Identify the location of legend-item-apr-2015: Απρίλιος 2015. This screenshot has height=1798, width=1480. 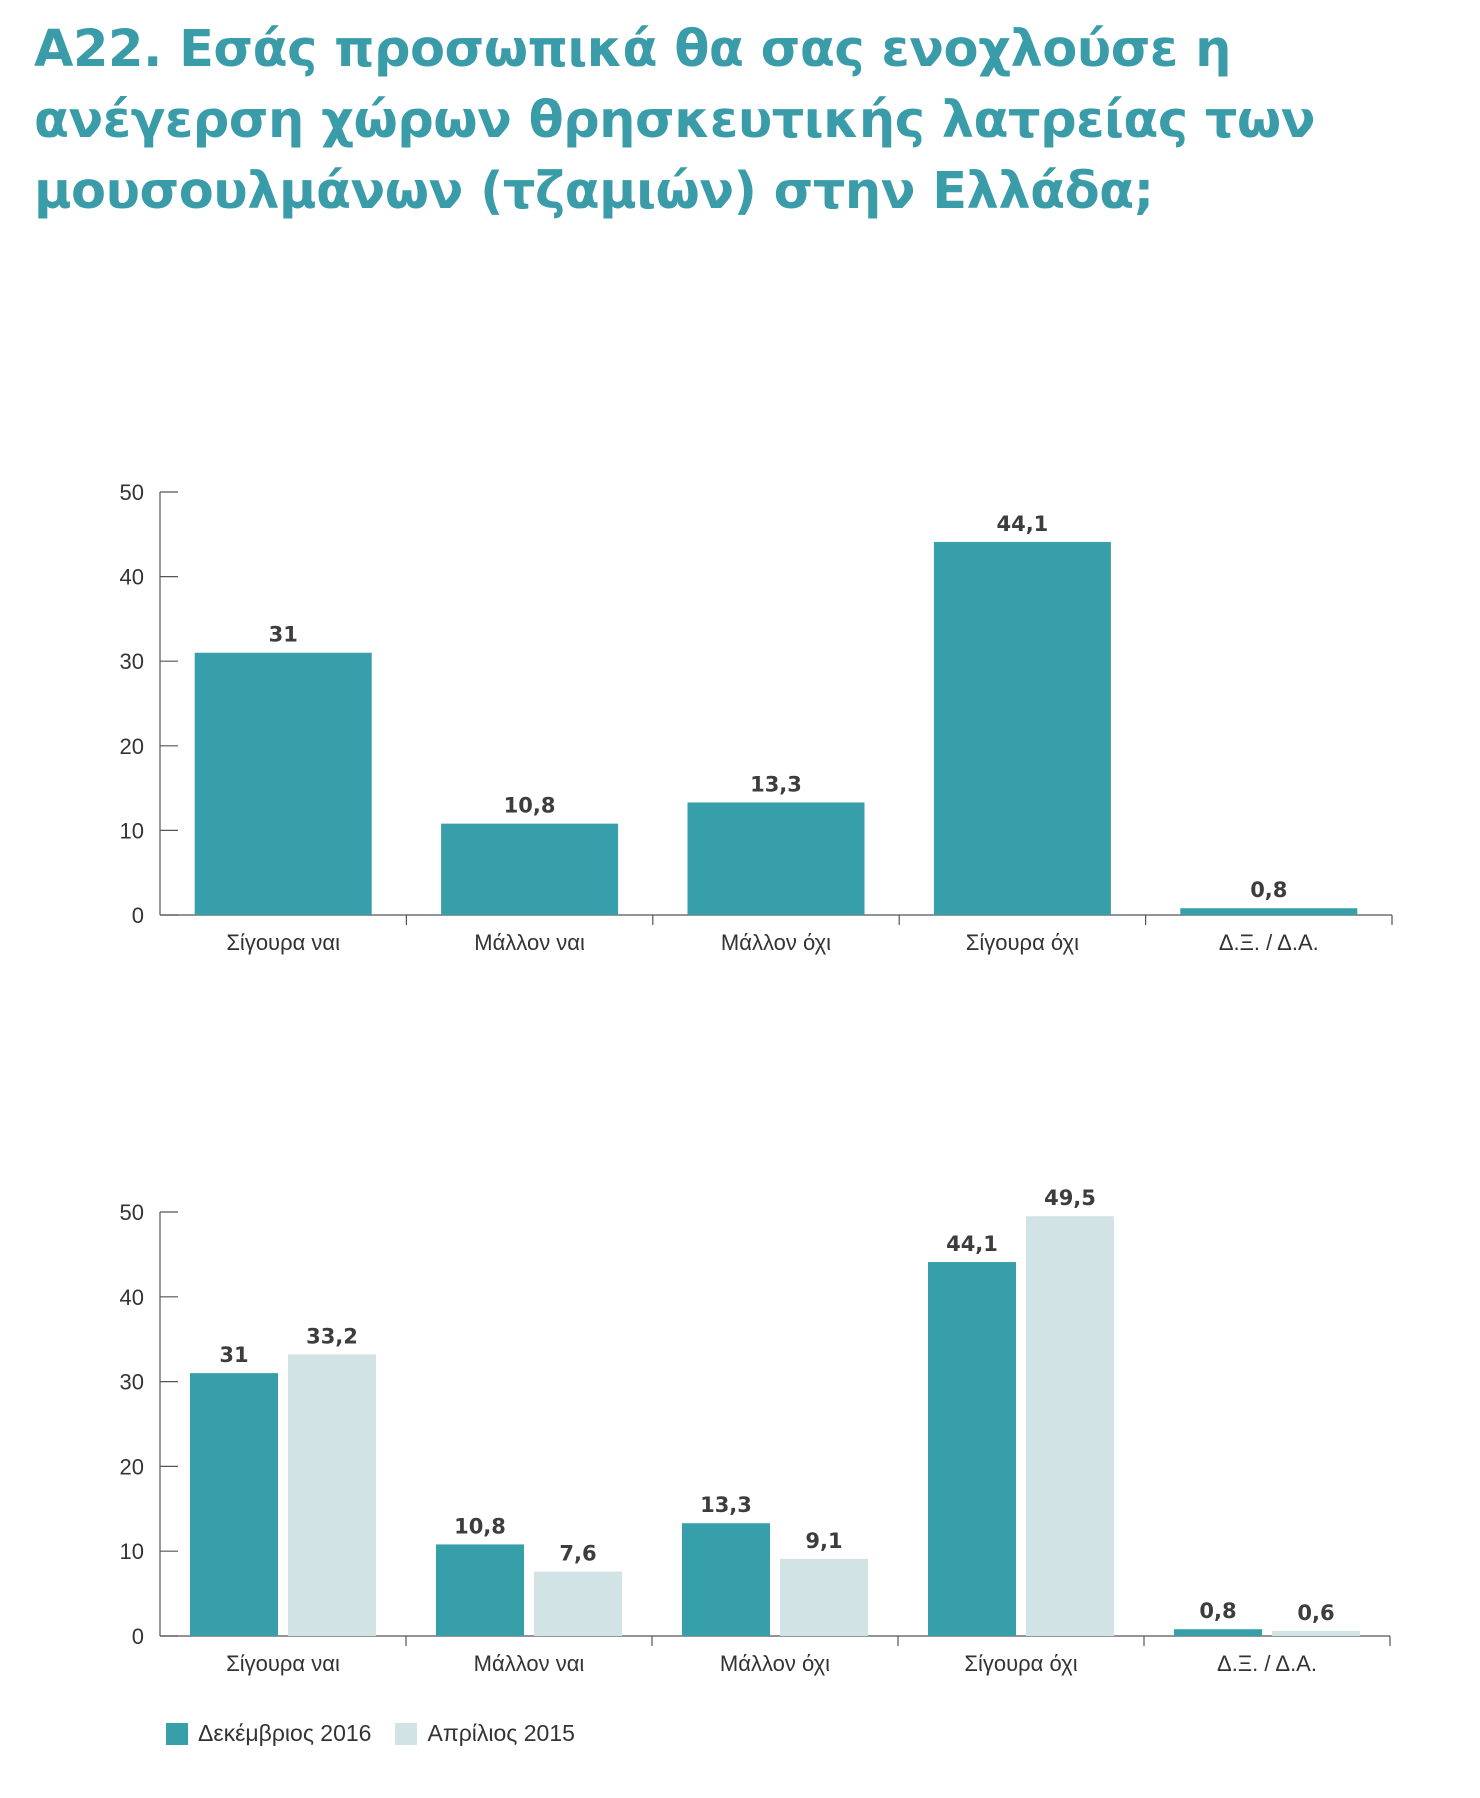
(485, 1733).